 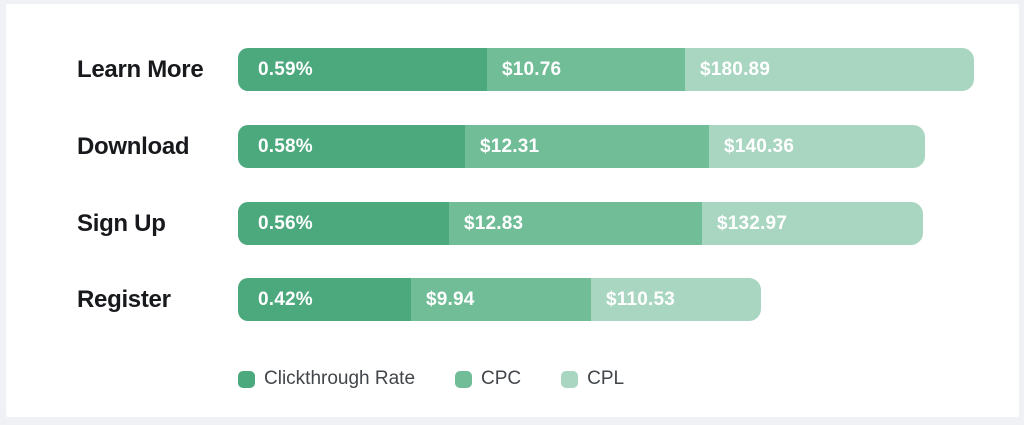 What do you see at coordinates (817, 146) in the screenshot?
I see `bar-segment-cpl: $140.36` at bounding box center [817, 146].